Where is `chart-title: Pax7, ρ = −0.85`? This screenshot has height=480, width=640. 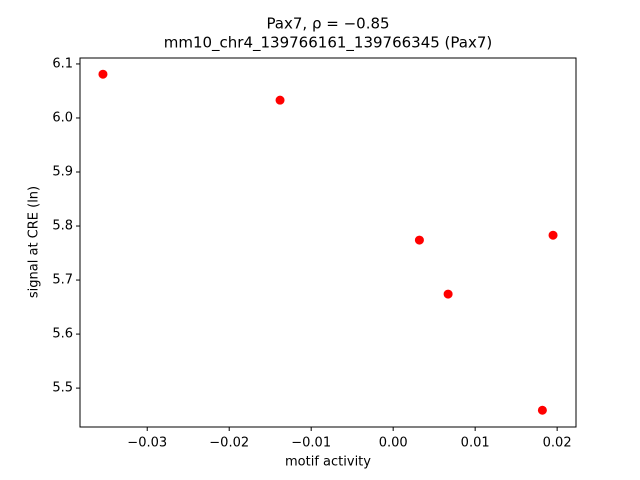 chart-title: Pax7, ρ = −0.85 is located at coordinates (327, 24).